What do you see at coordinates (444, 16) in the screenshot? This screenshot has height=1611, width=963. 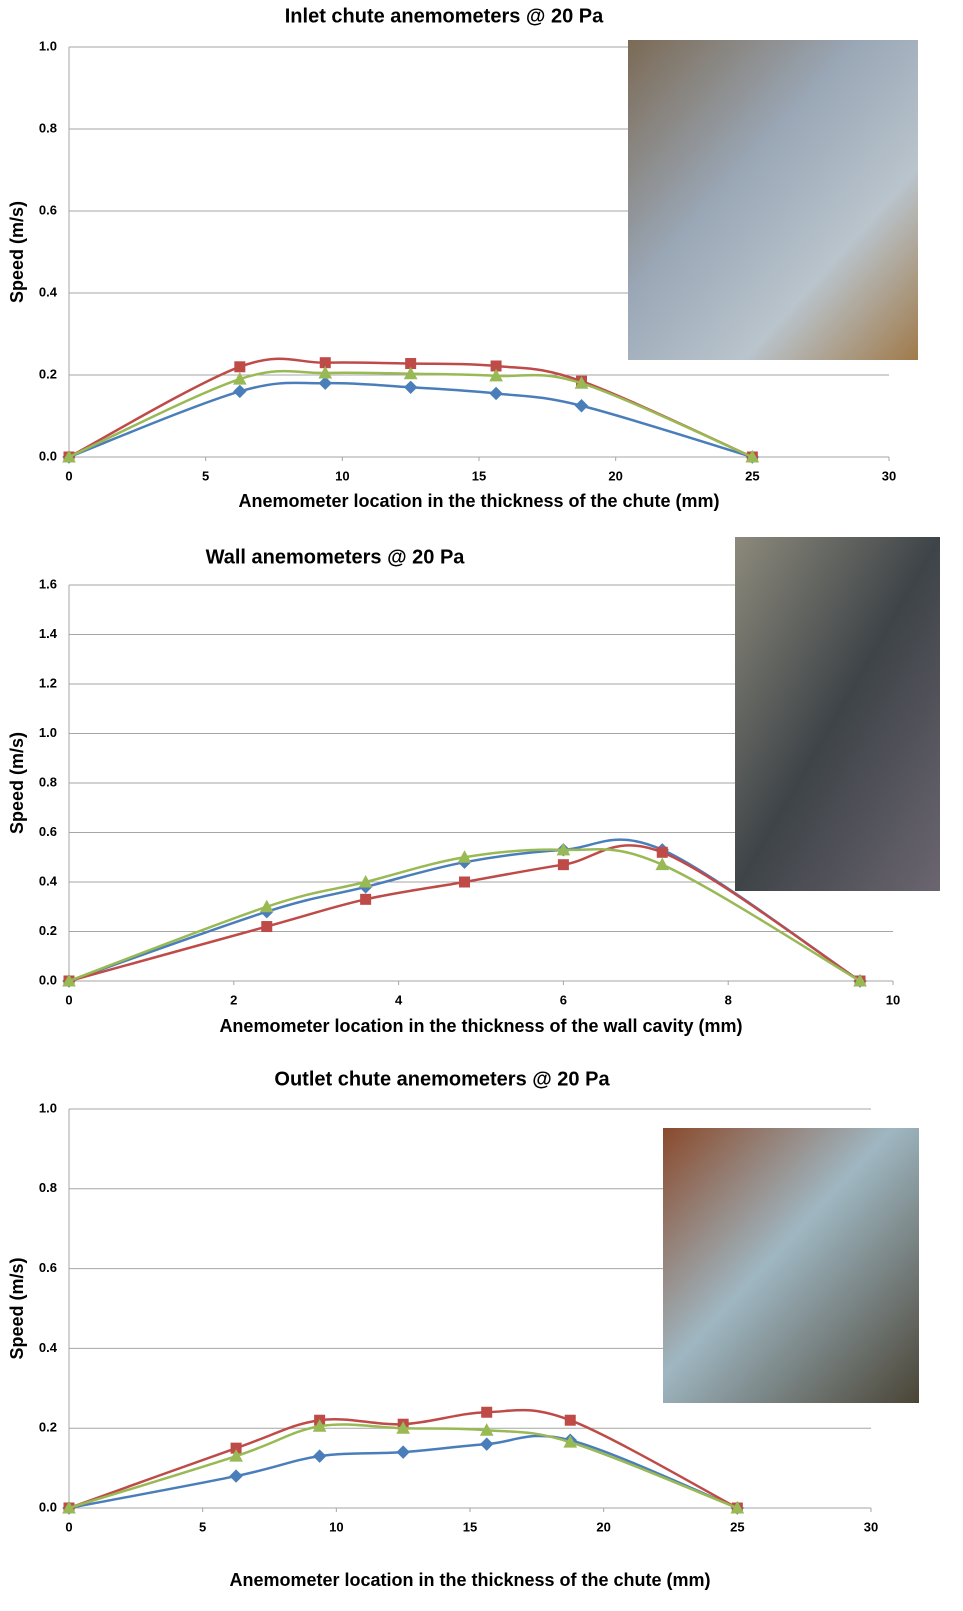 I see `chart-title: Inlet chute anemometers @ 20 Pa` at bounding box center [444, 16].